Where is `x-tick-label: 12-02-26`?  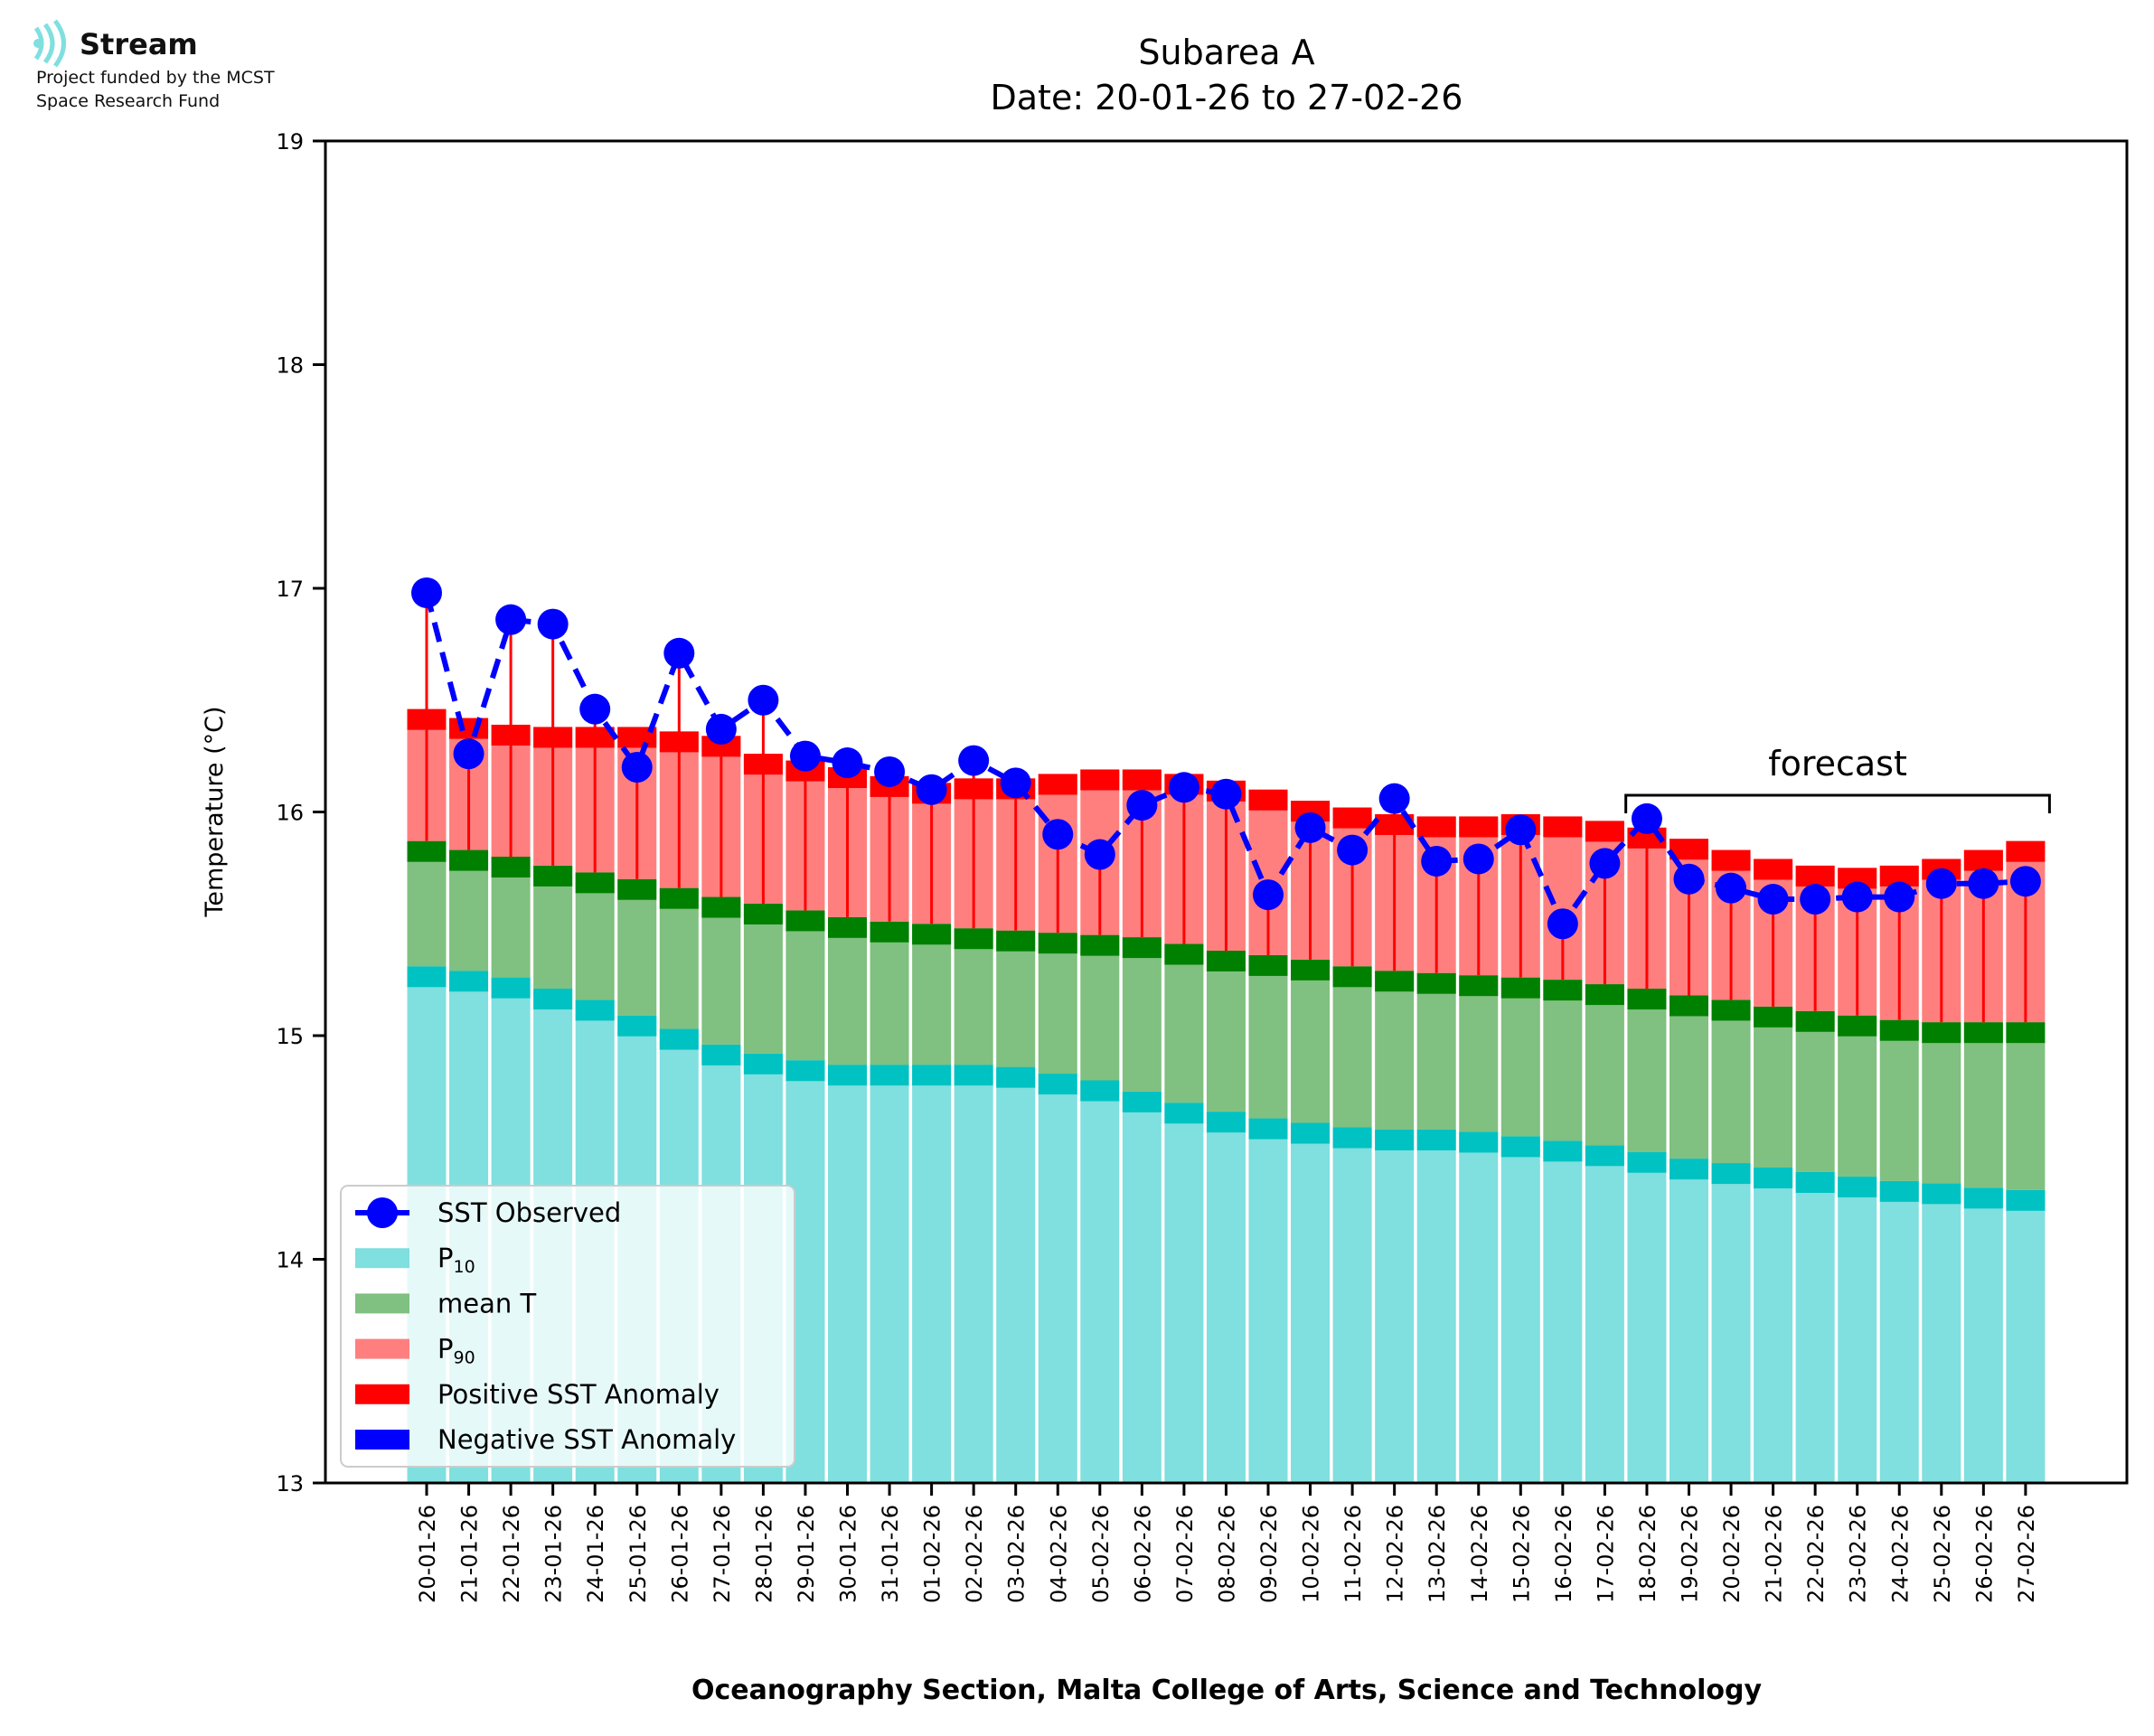
x-tick-label: 12-02-26 is located at coordinates (1395, 1554).